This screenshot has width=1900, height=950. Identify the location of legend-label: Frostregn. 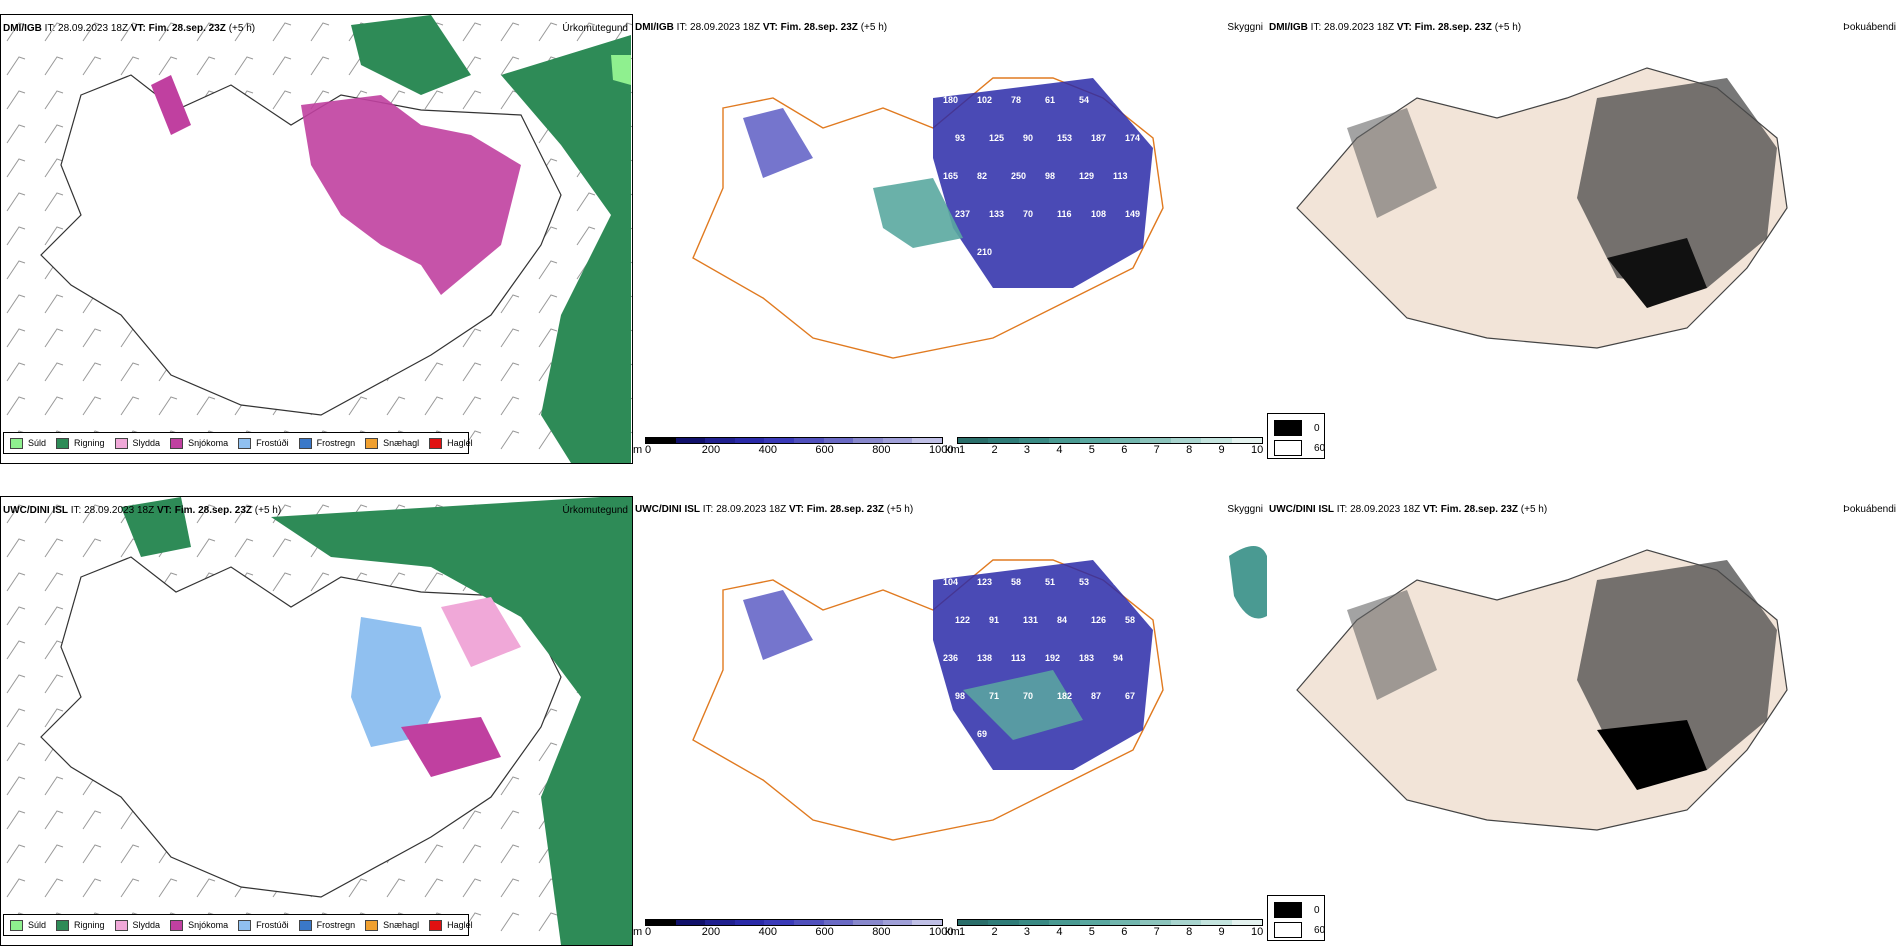
(336, 443).